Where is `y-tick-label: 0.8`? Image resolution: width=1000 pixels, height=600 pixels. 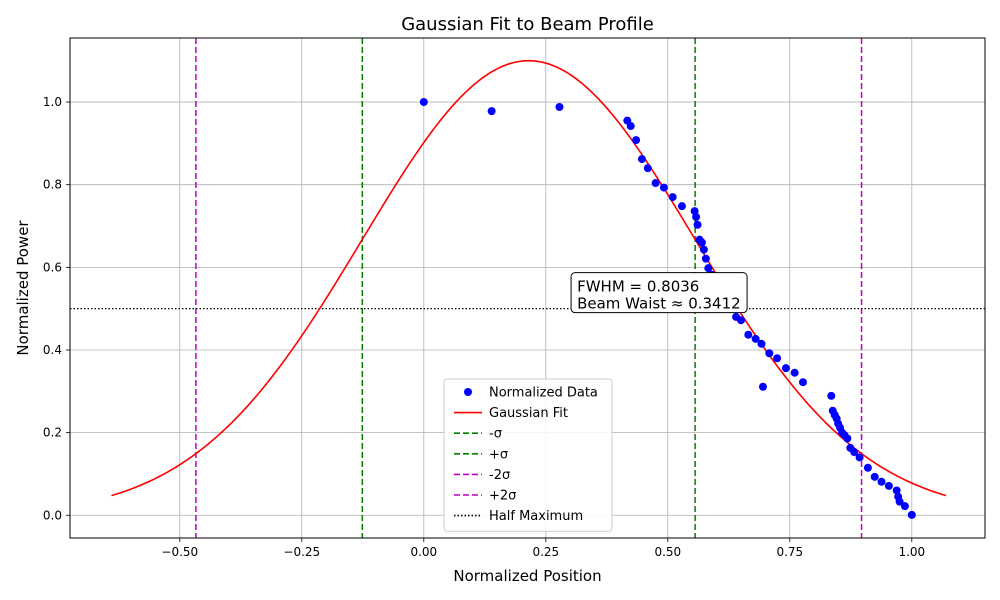
y-tick-label: 0.8 is located at coordinates (52, 185).